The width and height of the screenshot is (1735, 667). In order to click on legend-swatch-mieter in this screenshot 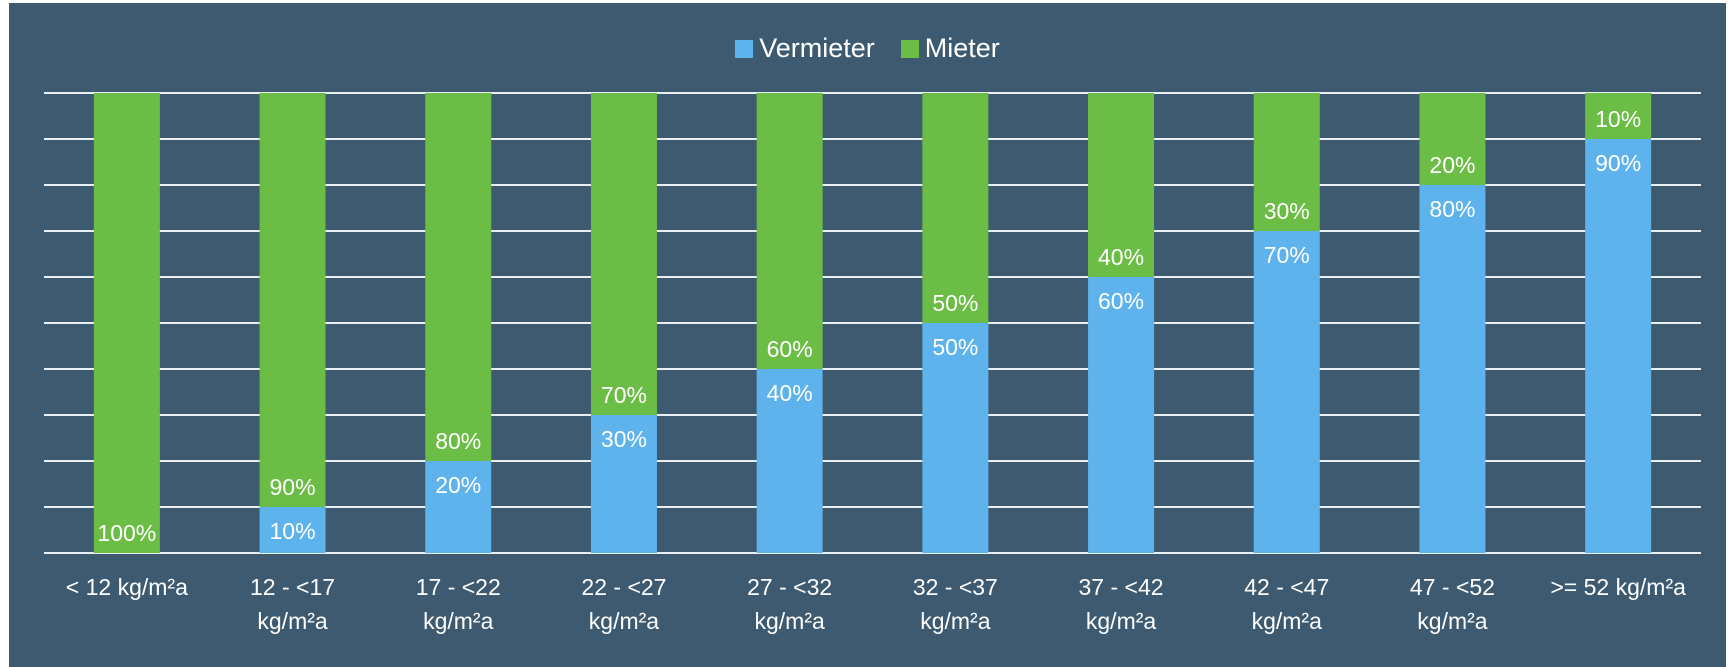, I will do `click(909, 48)`.